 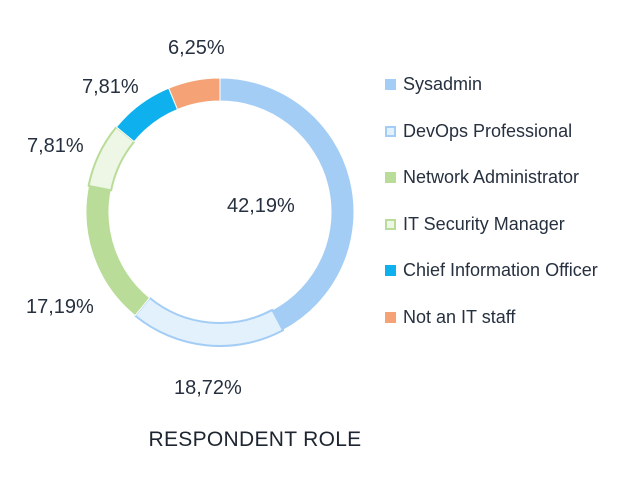 What do you see at coordinates (500, 270) in the screenshot?
I see `legend-label: Chief Information Officer` at bounding box center [500, 270].